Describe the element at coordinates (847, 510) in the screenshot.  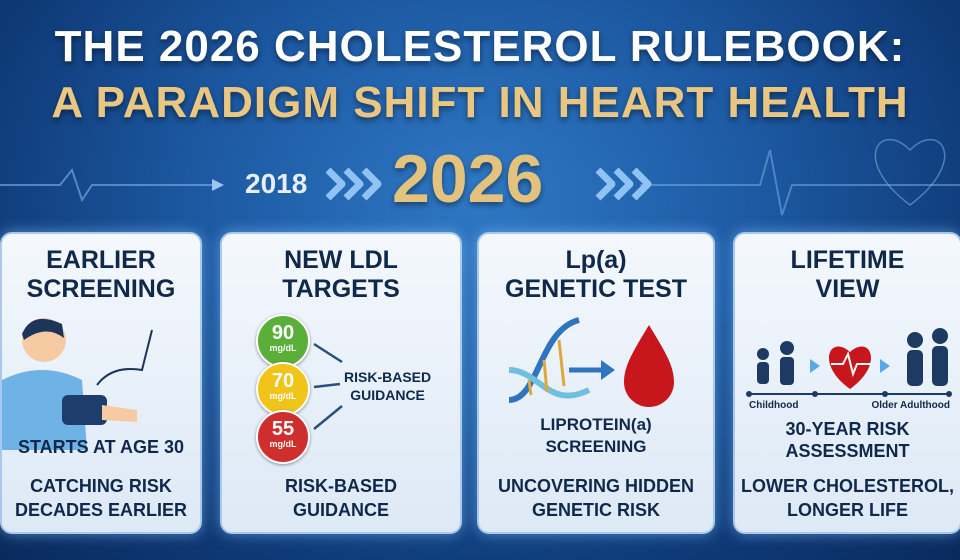
I see `line: LONGER LIFE` at that location.